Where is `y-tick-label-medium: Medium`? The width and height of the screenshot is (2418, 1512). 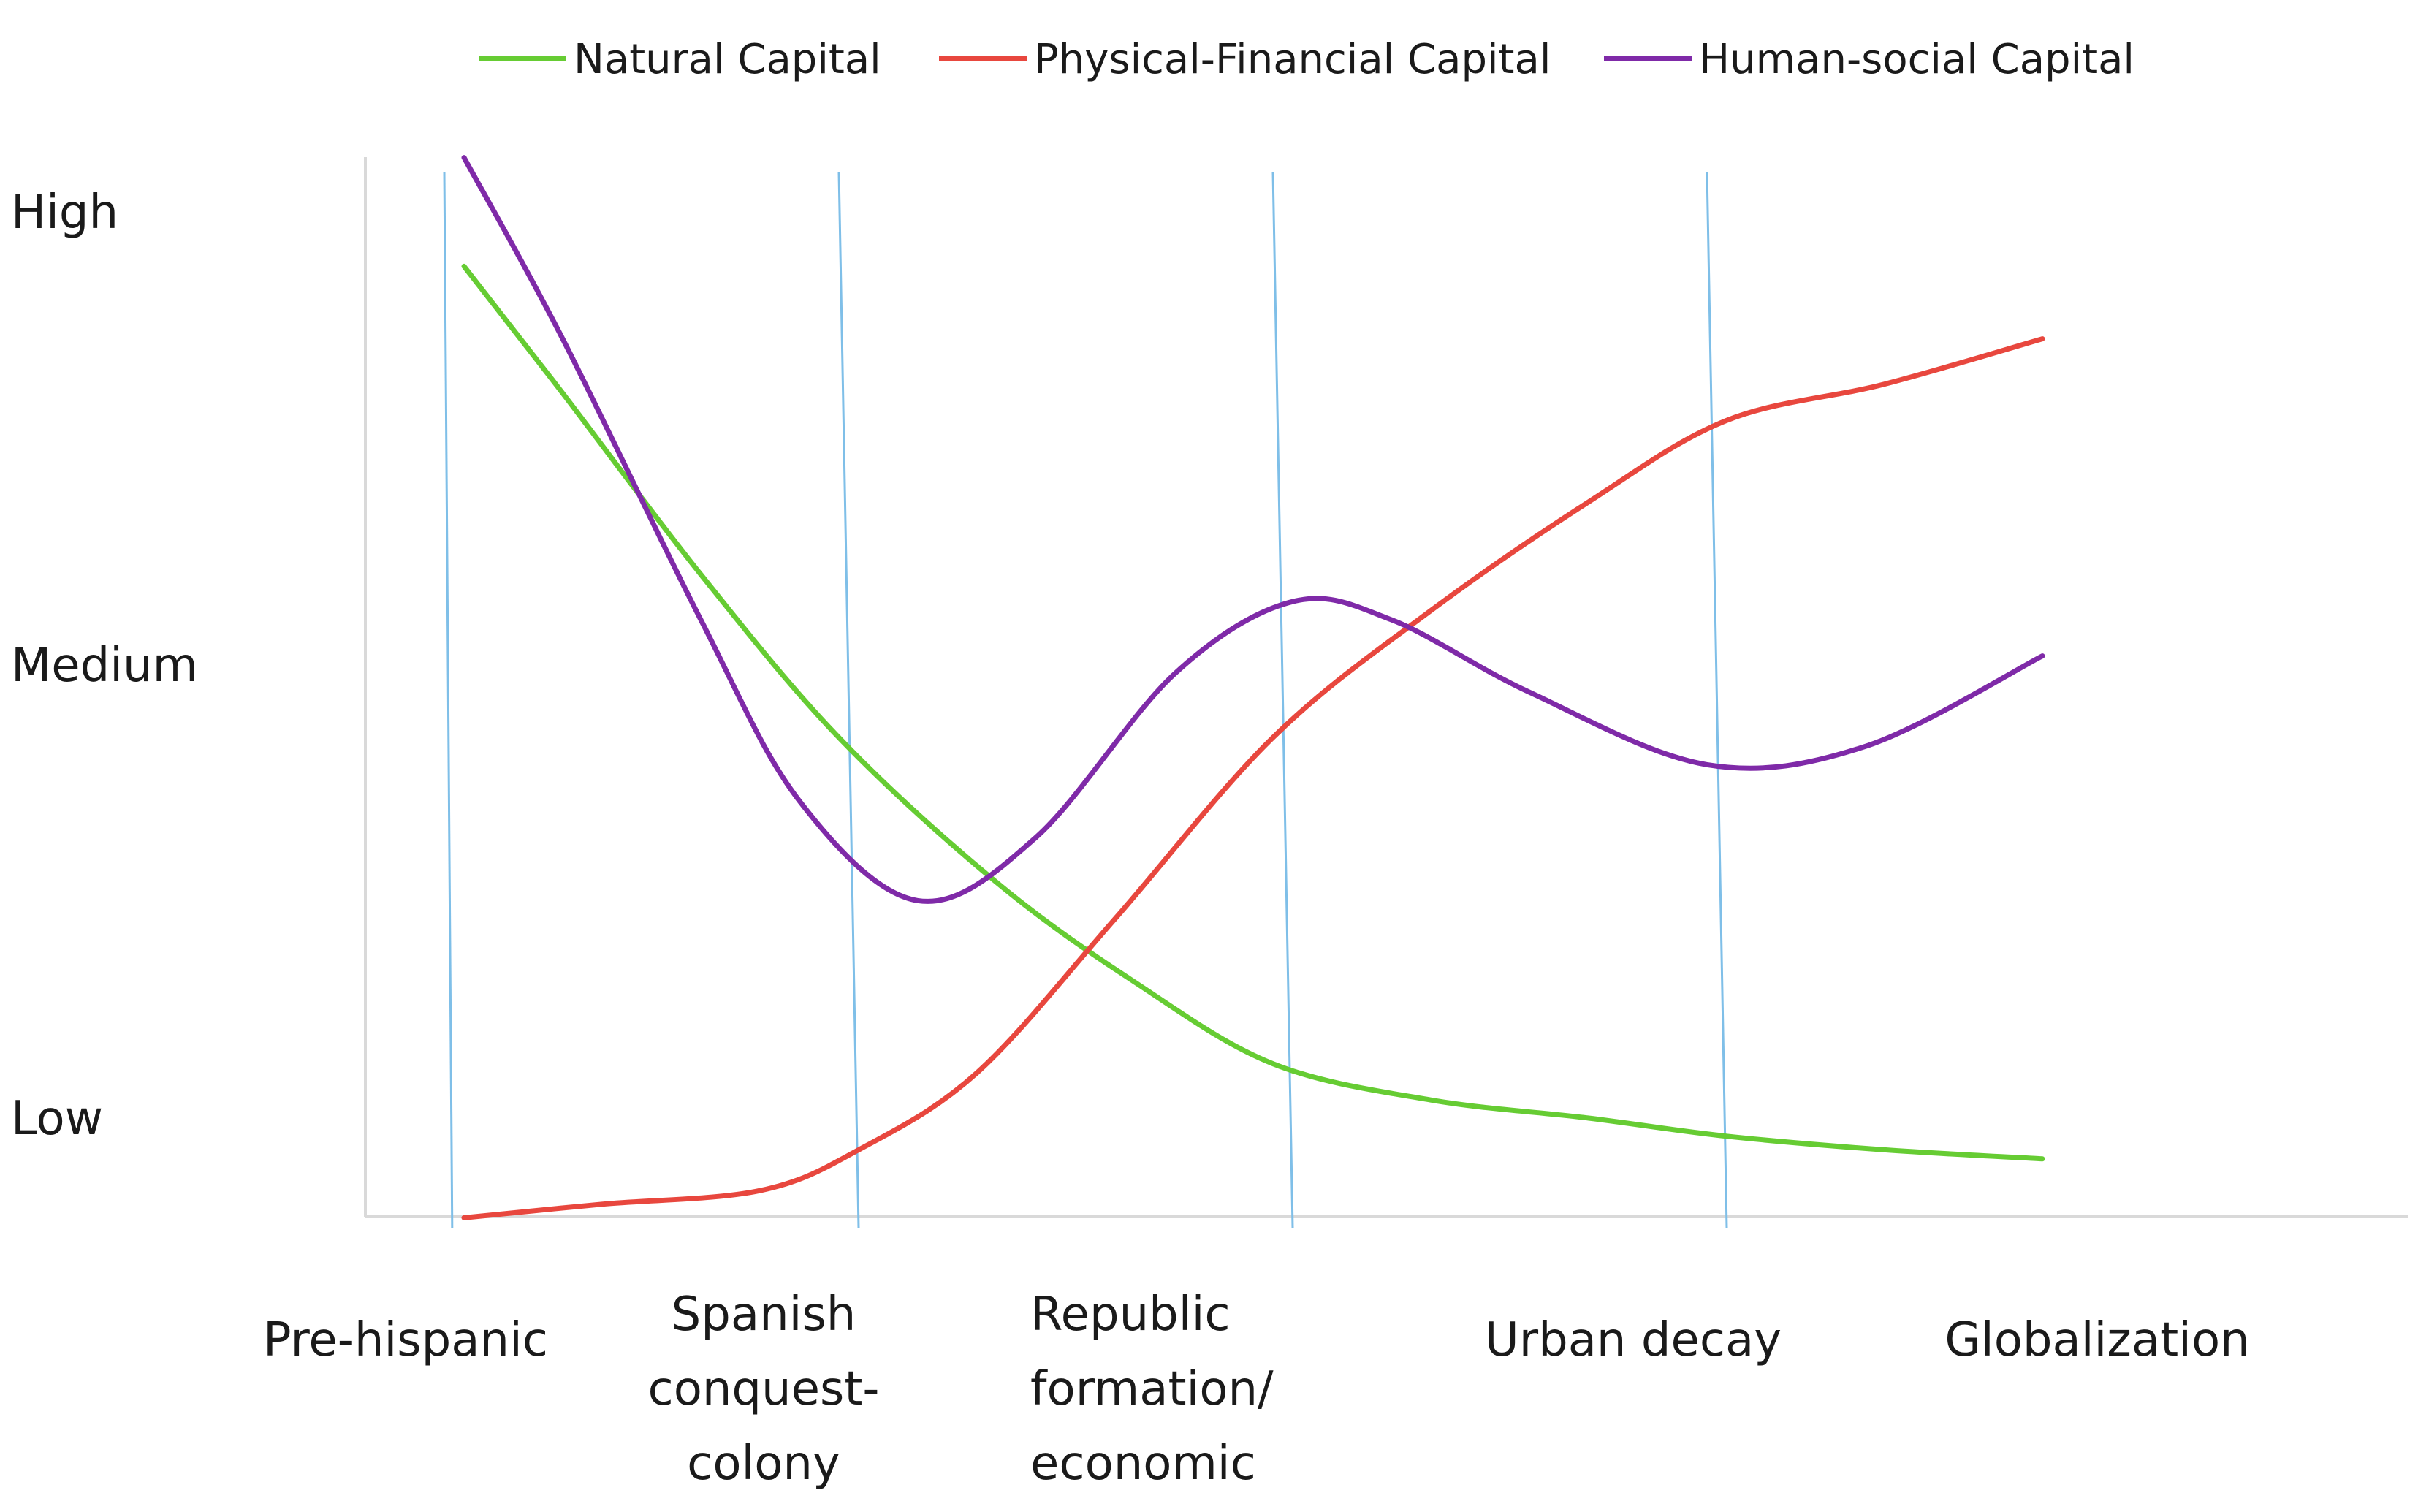
y-tick-label-medium: Medium is located at coordinates (104, 666).